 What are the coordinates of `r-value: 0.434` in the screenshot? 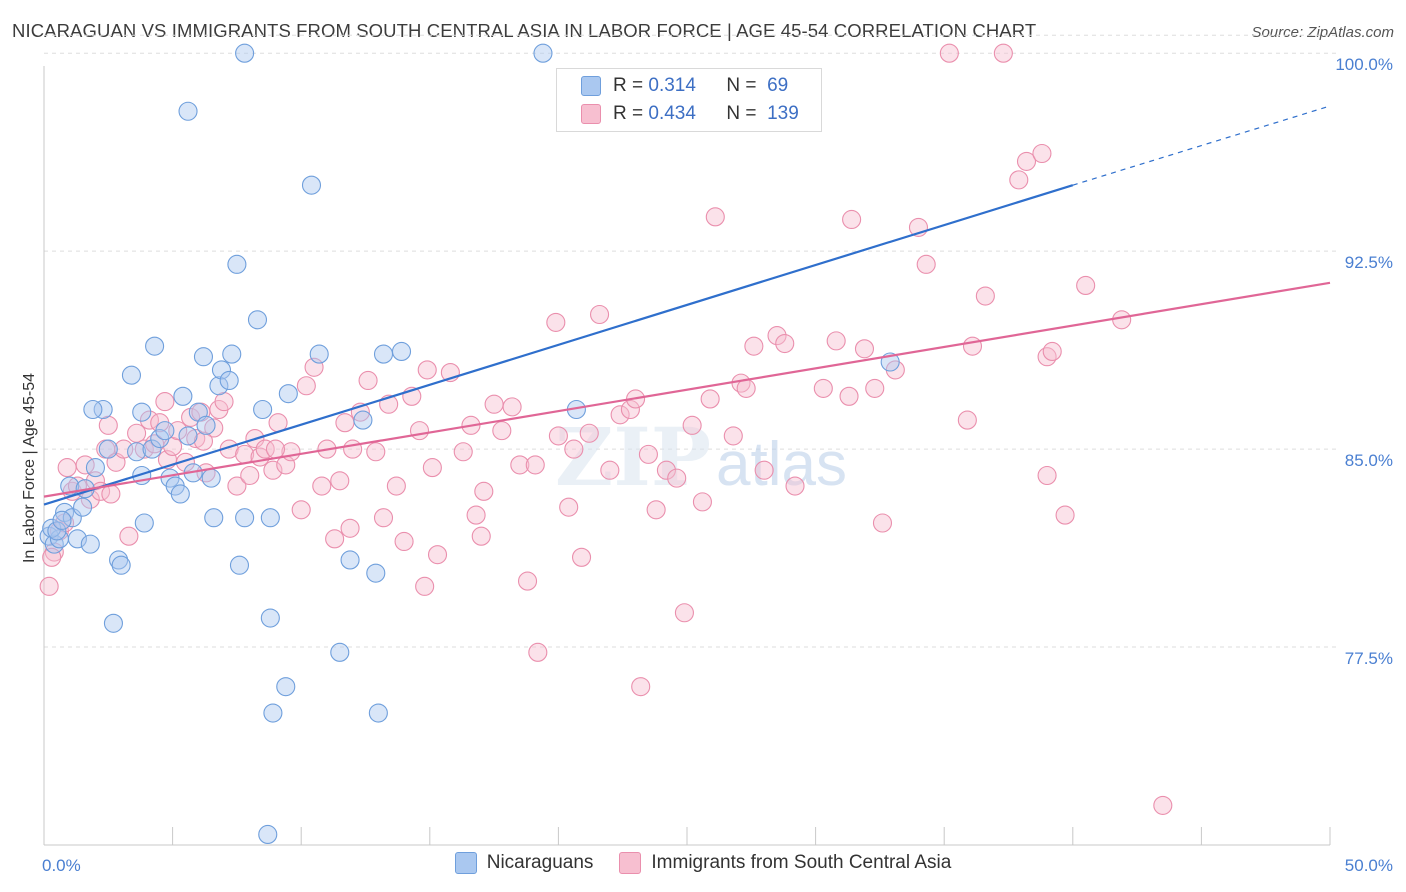 It's located at (672, 113).